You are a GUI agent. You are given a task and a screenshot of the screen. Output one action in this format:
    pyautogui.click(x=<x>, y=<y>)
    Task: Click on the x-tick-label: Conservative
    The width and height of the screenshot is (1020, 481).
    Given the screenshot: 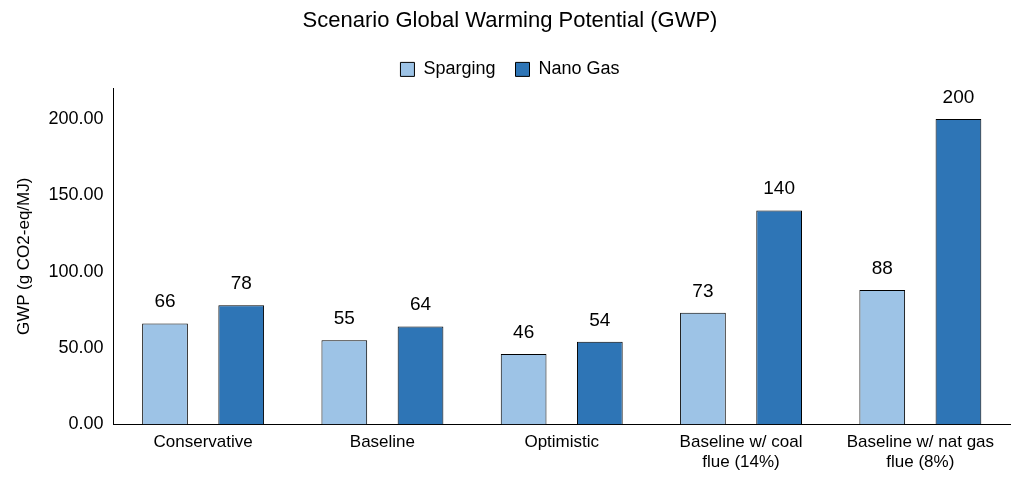 What is the action you would take?
    pyautogui.click(x=203, y=442)
    